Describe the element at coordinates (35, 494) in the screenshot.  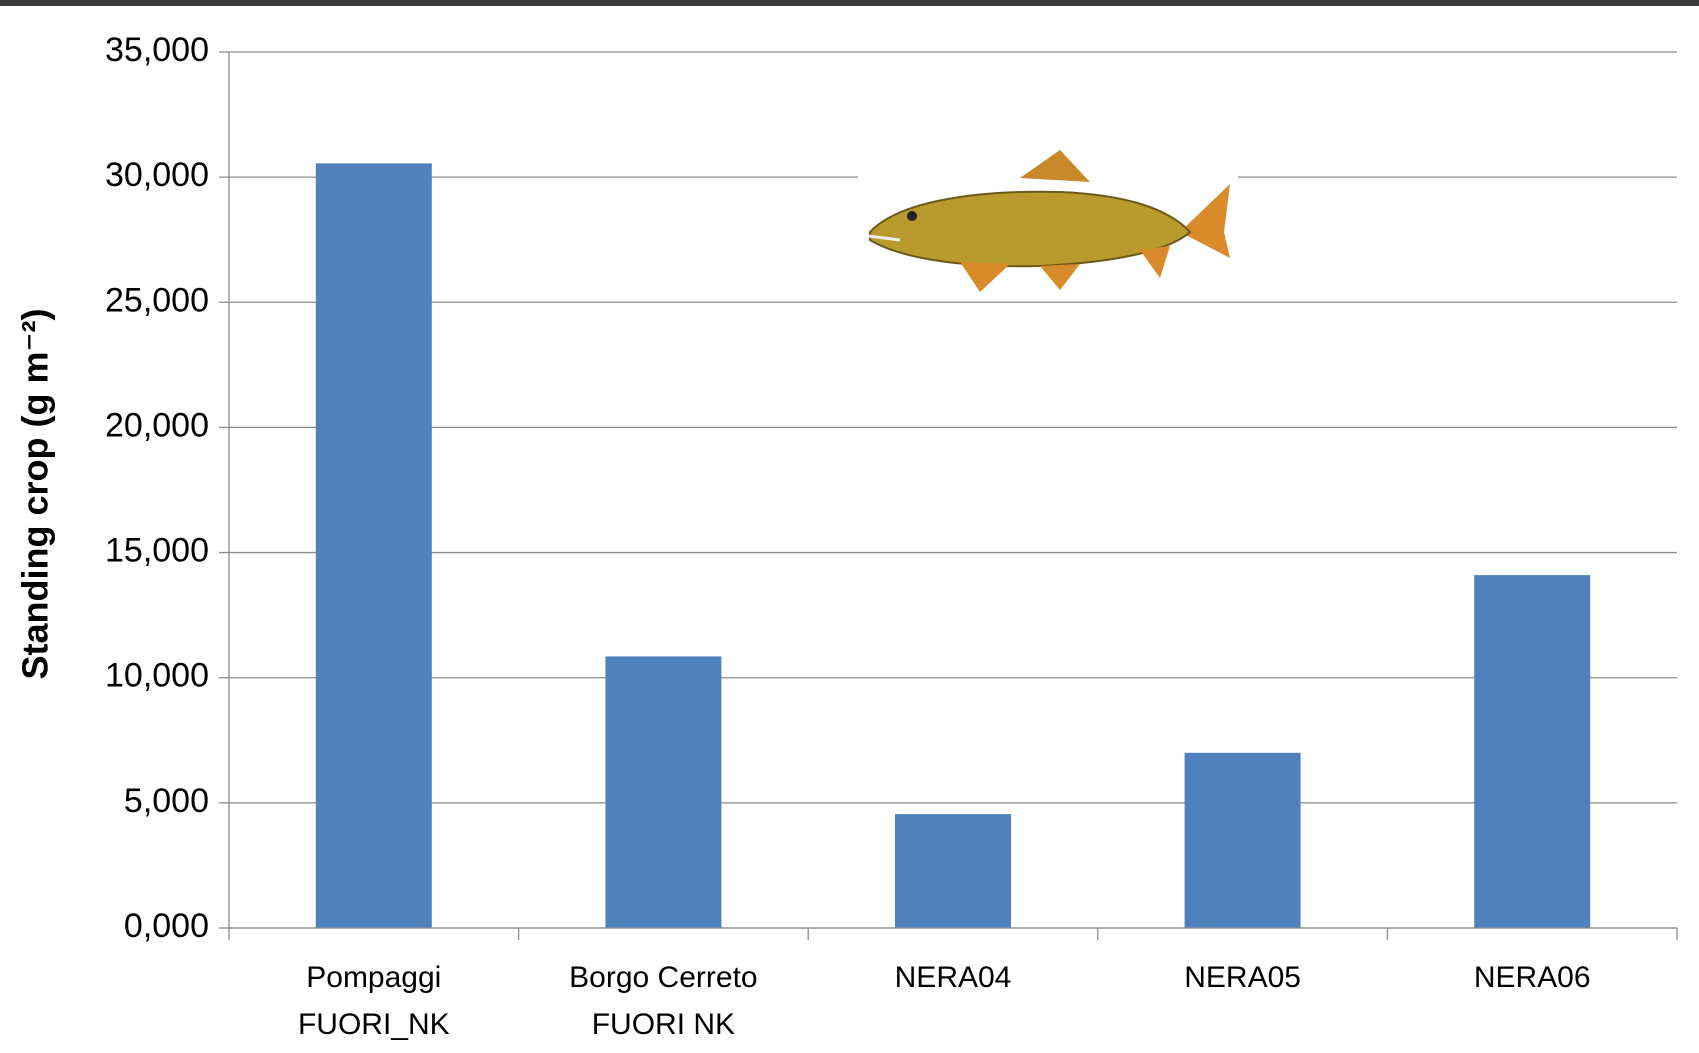
I see `y-axis-label: Standing crop (g m⁻²)` at that location.